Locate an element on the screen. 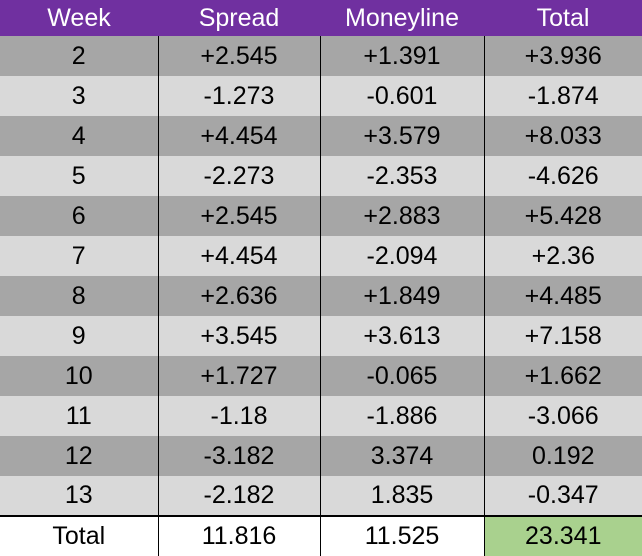 This screenshot has height=556, width=642. total-cell: -3.066 is located at coordinates (562, 416).